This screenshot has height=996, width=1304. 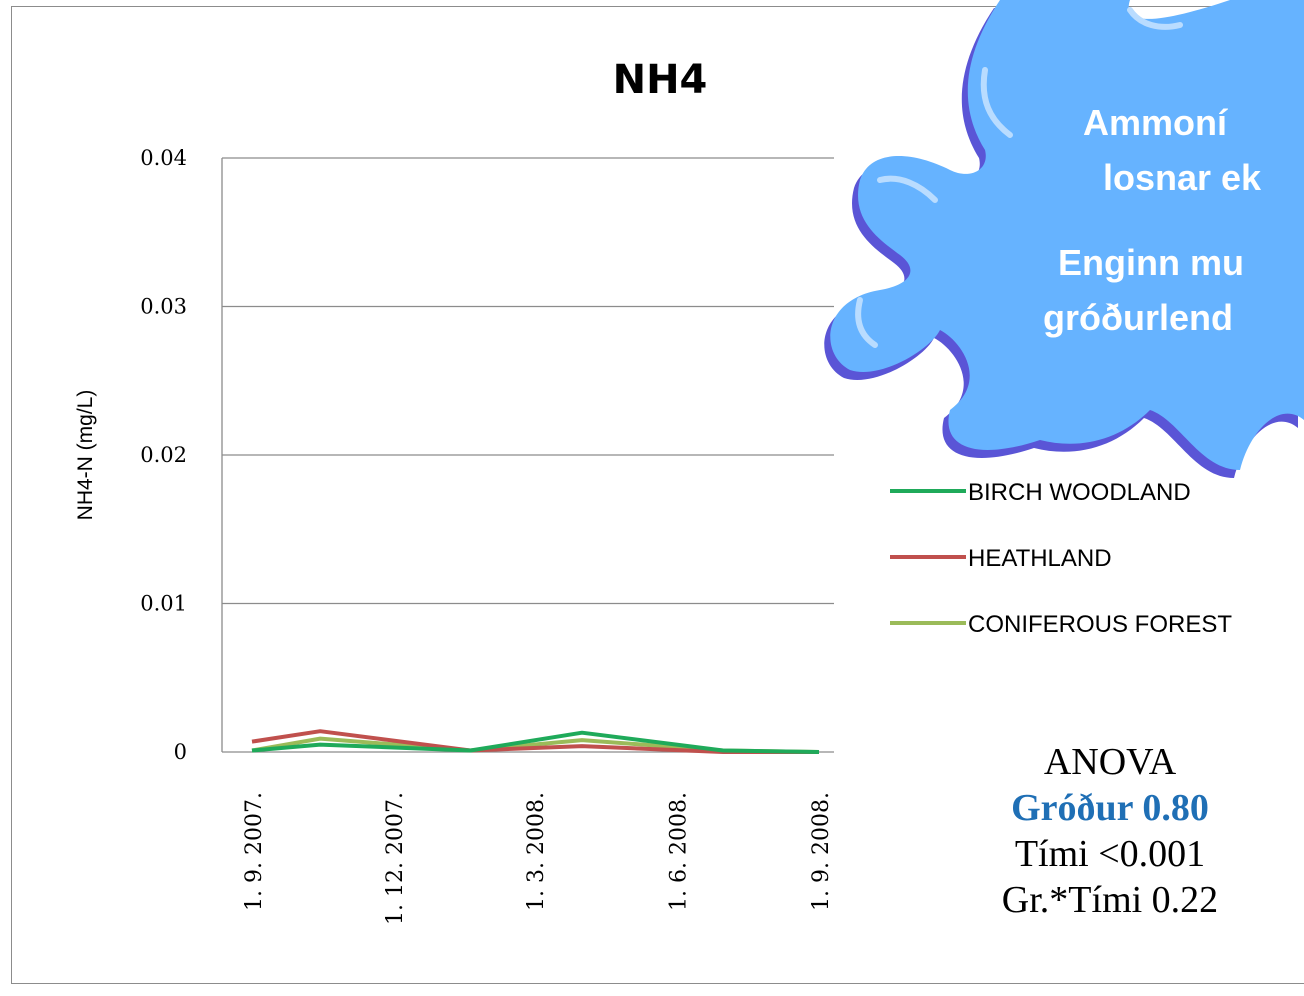 I want to click on y-tick-label: 0.04, so click(x=163, y=158).